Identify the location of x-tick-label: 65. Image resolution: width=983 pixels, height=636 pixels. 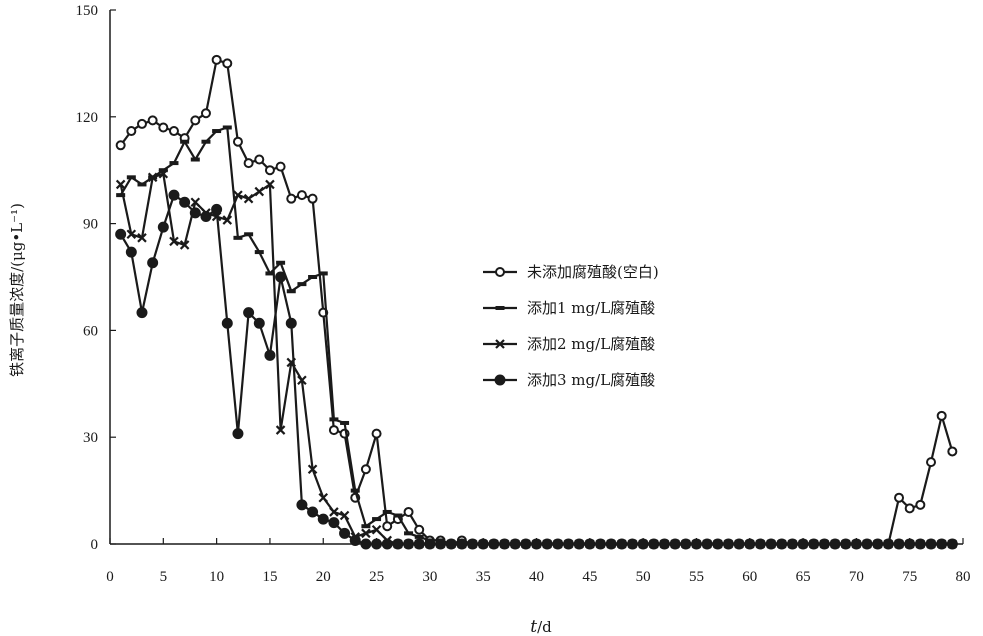
(803, 577).